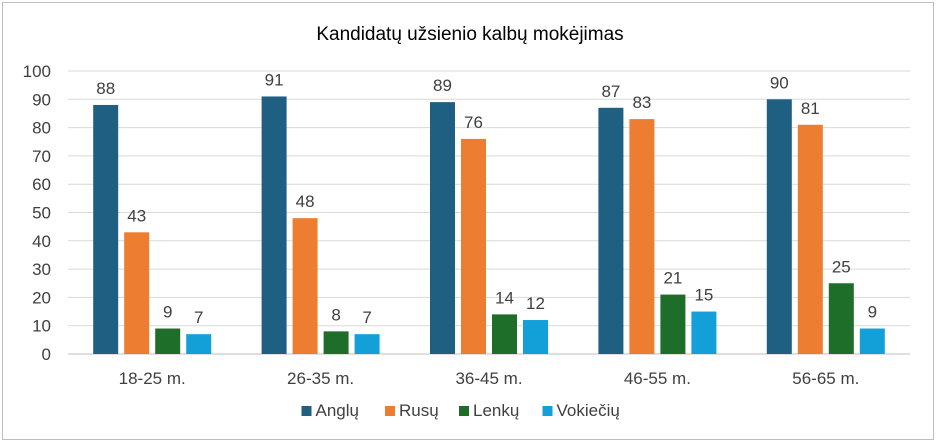 Image resolution: width=940 pixels, height=446 pixels. Describe the element at coordinates (442, 85) in the screenshot. I see `data-label: 89` at that location.